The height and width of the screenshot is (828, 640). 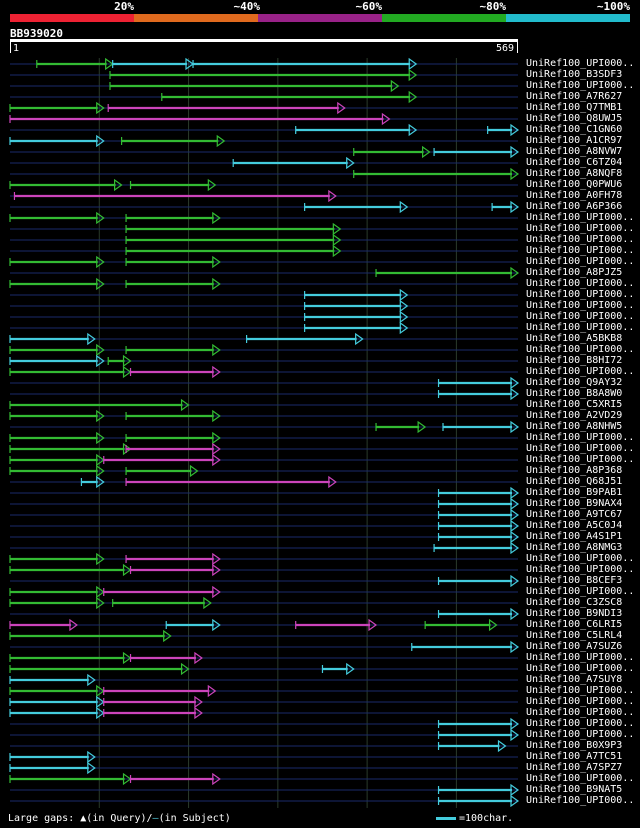 What do you see at coordinates (574, 756) in the screenshot?
I see `hit-label: UniRef100_A7TC51` at bounding box center [574, 756].